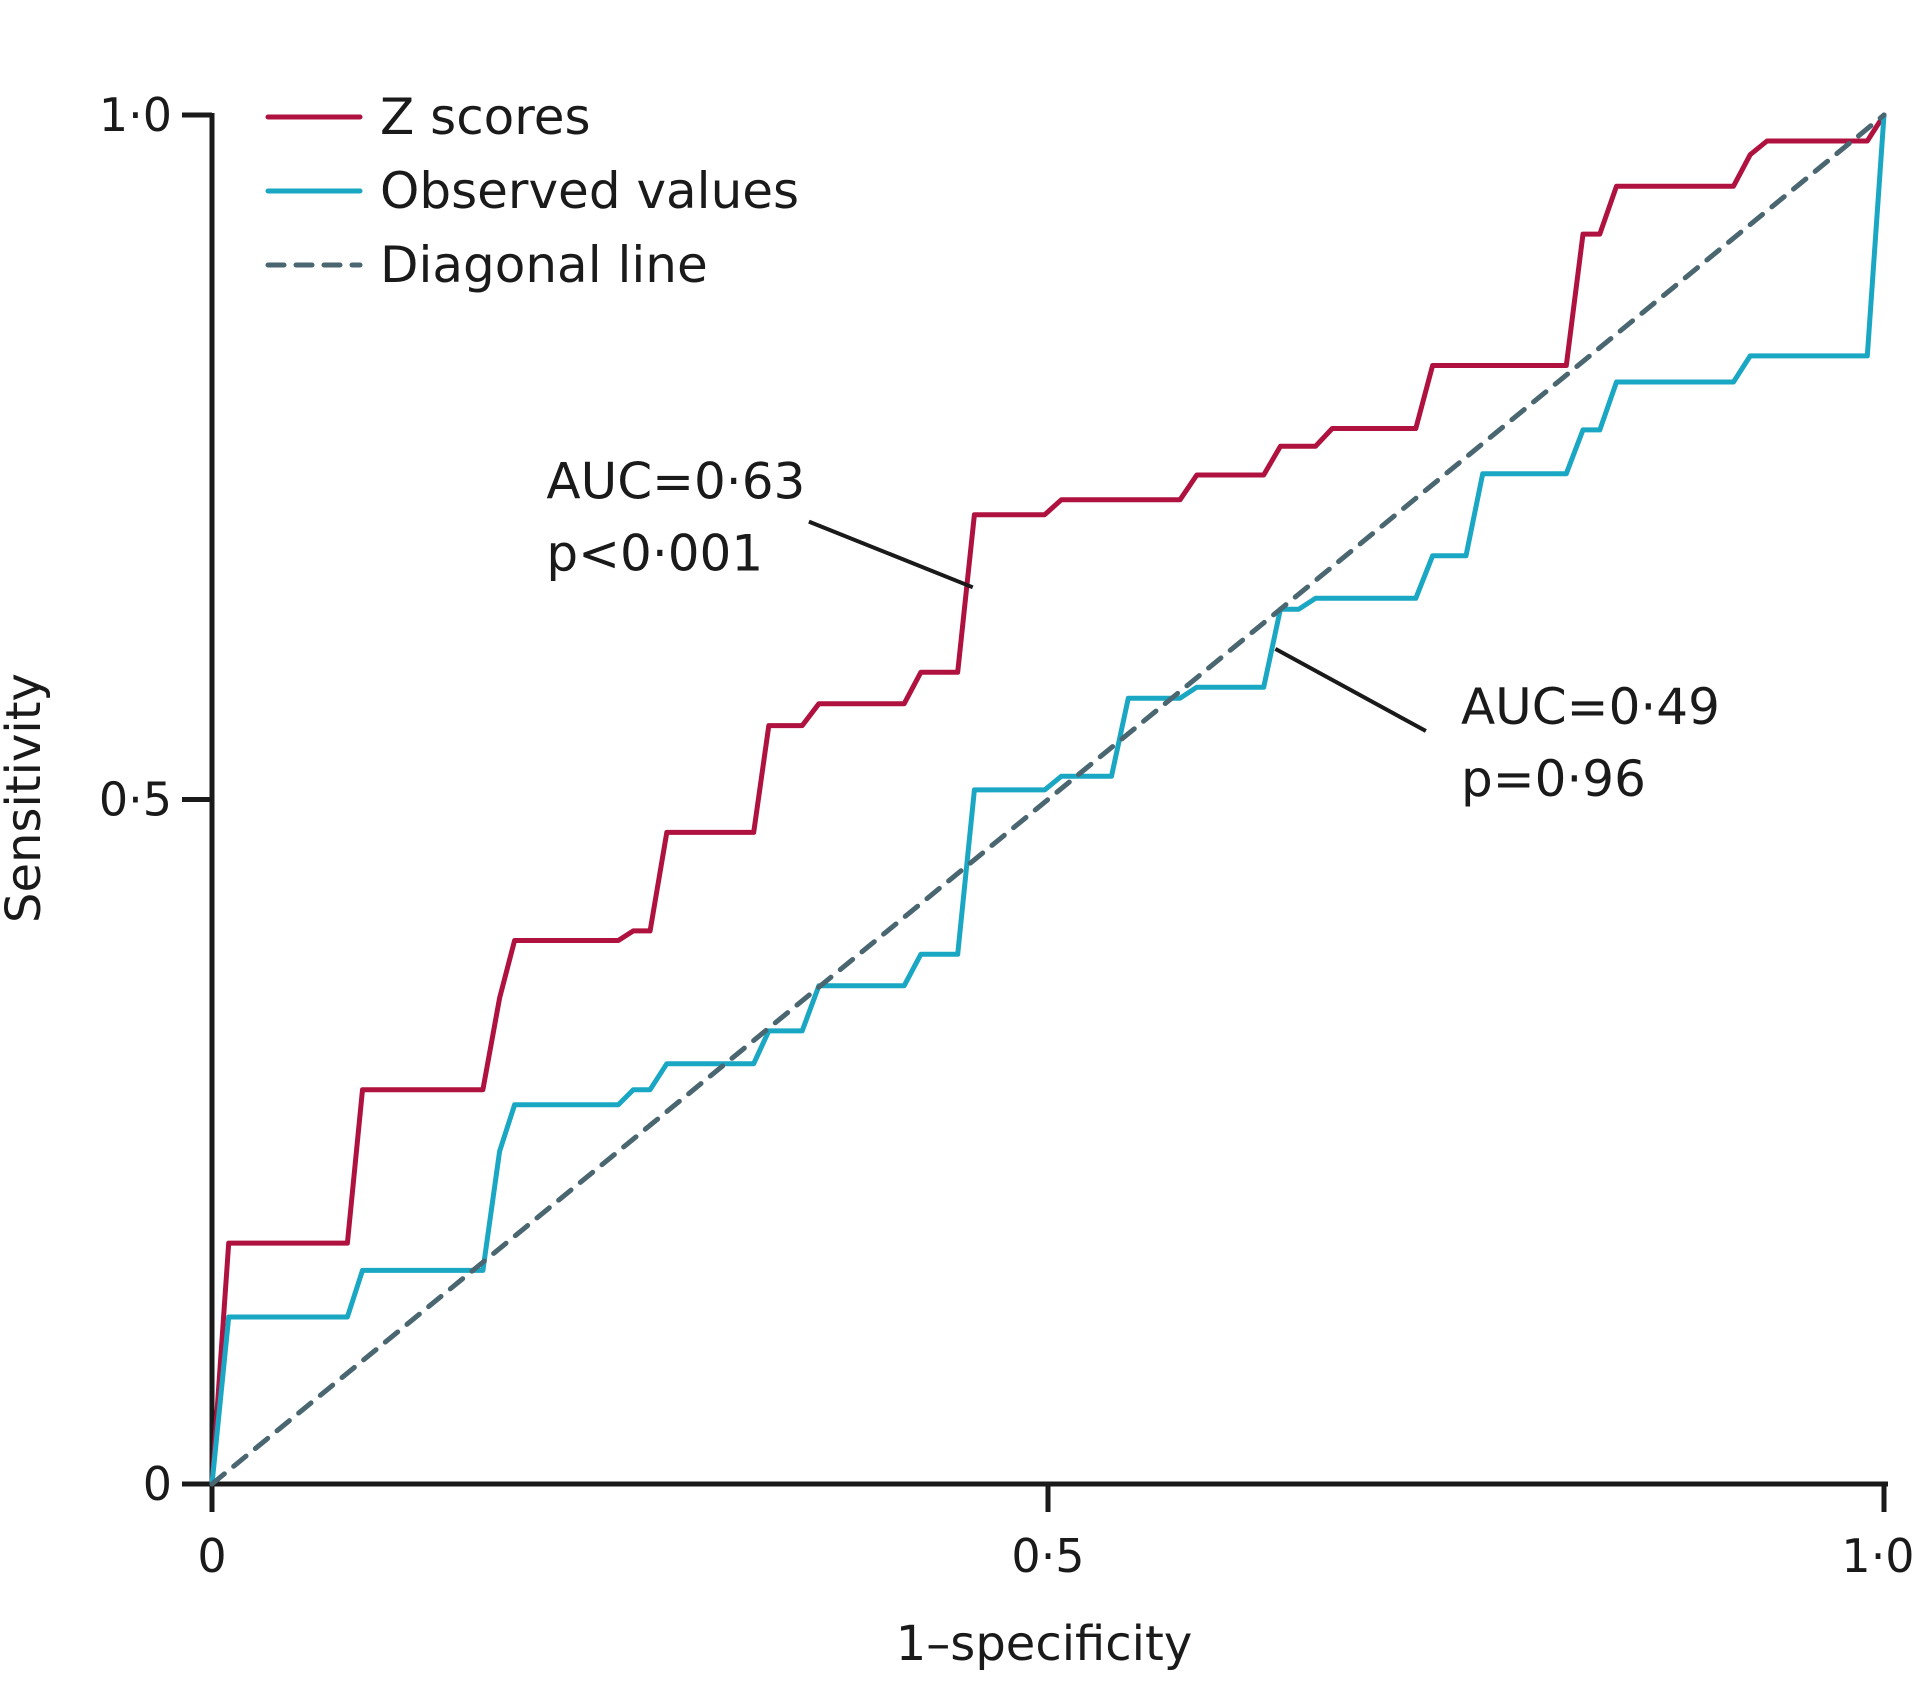 Image resolution: width=1920 pixels, height=1688 pixels. I want to click on annotation-label-z-scores: AUC=0·63, so click(675, 481).